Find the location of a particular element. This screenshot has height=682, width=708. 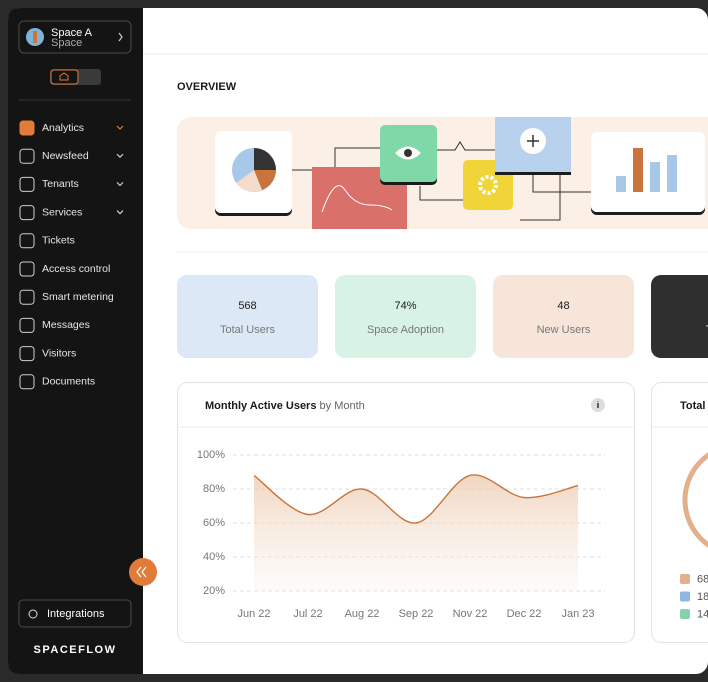

stat-value: 74% is located at coordinates (405, 306).